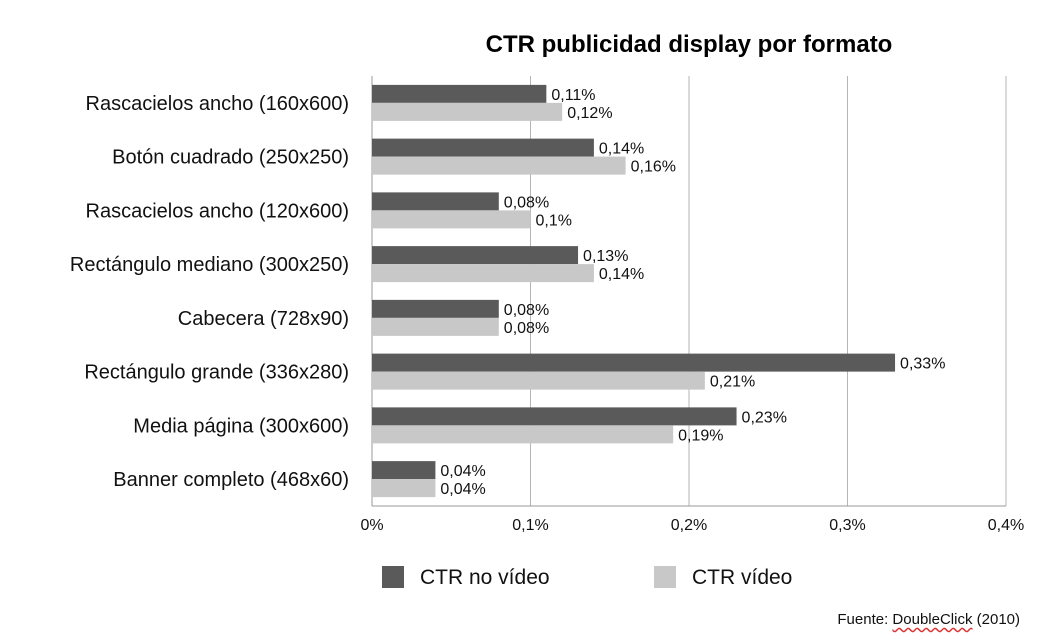  I want to click on category-label: Botón cuadrado (250x250), so click(230, 158).